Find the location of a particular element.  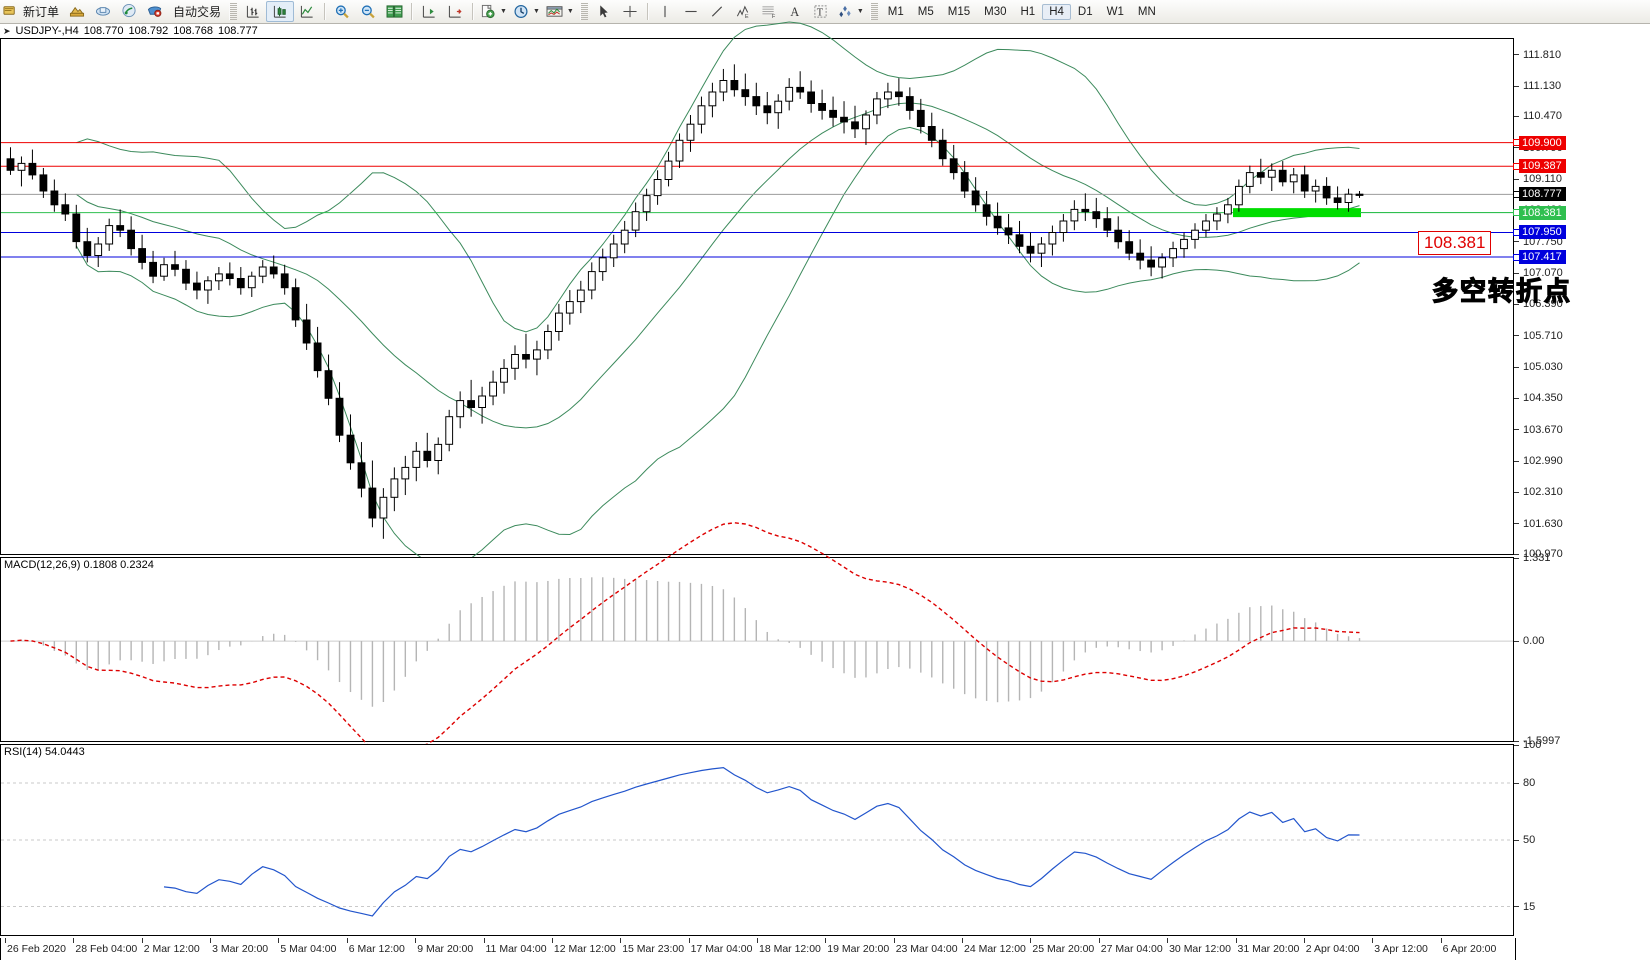

price-tag-horizontal-line-blue: 107.417 is located at coordinates (1542, 257).